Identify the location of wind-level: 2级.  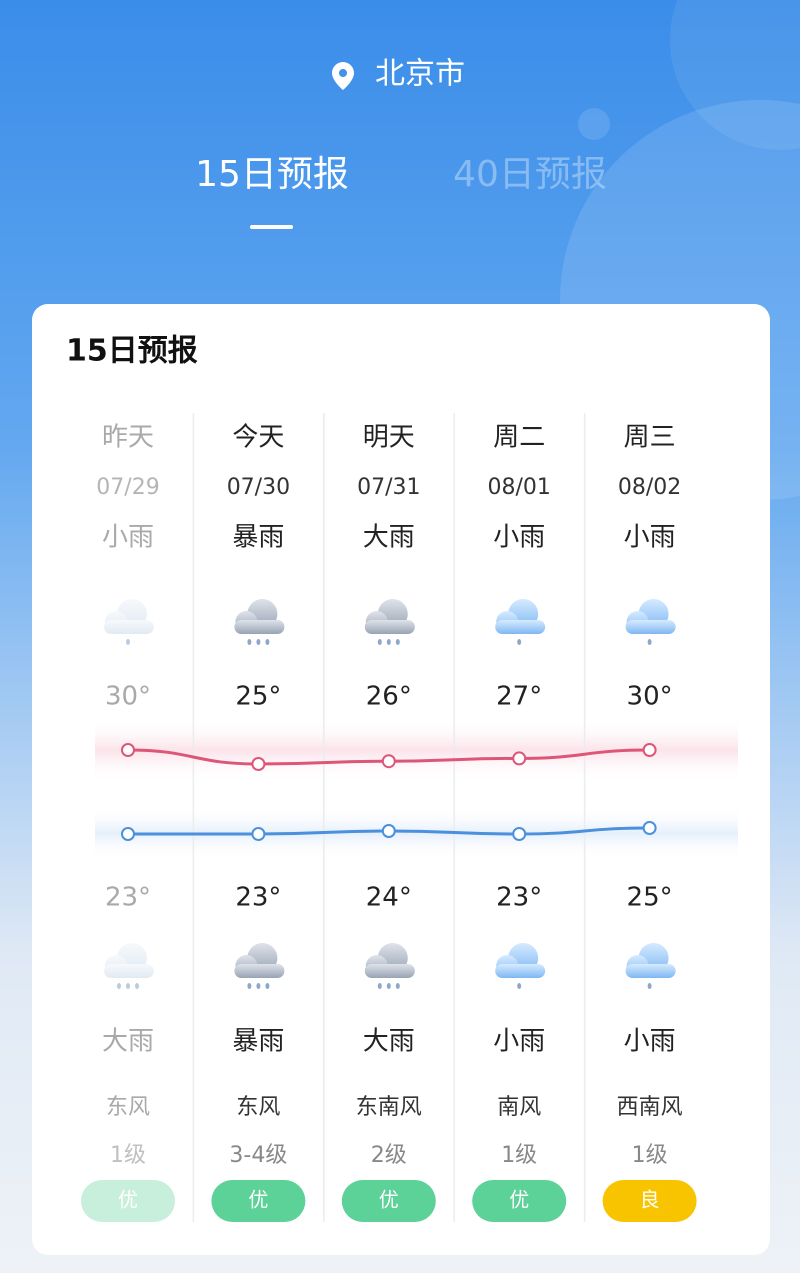
(389, 1155).